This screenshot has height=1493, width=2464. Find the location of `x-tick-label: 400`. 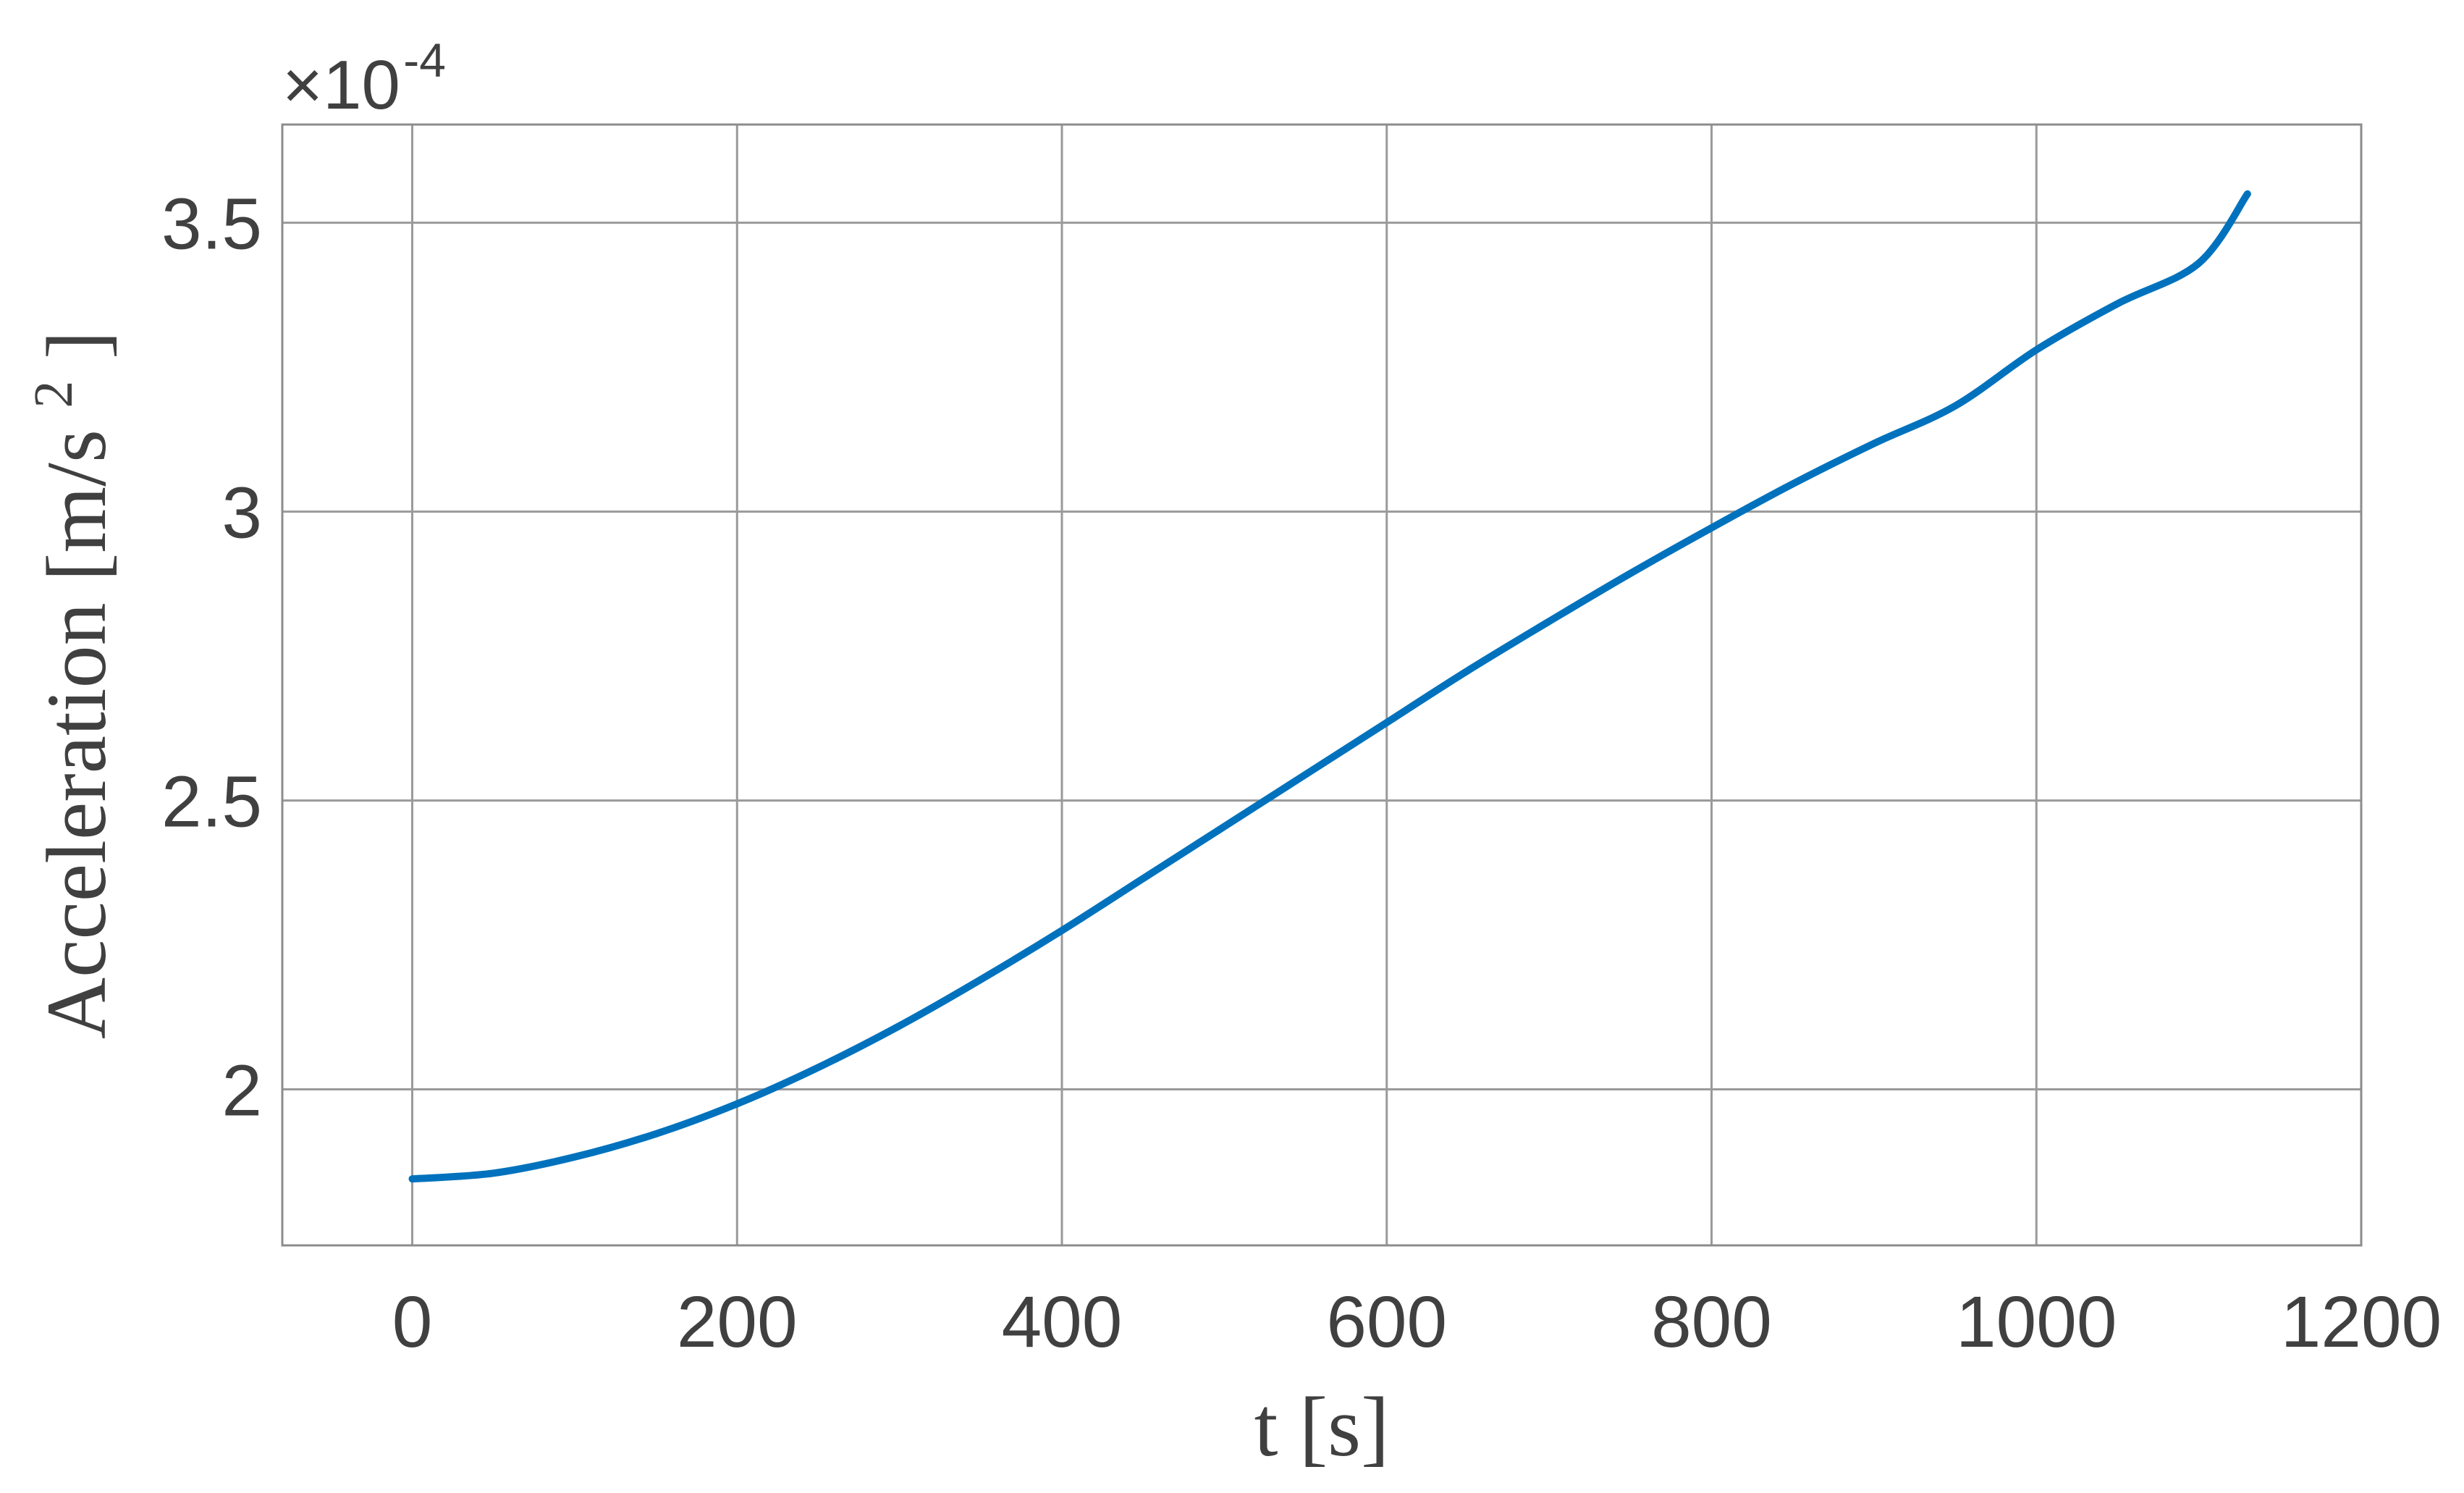

x-tick-label: 400 is located at coordinates (1062, 1323).